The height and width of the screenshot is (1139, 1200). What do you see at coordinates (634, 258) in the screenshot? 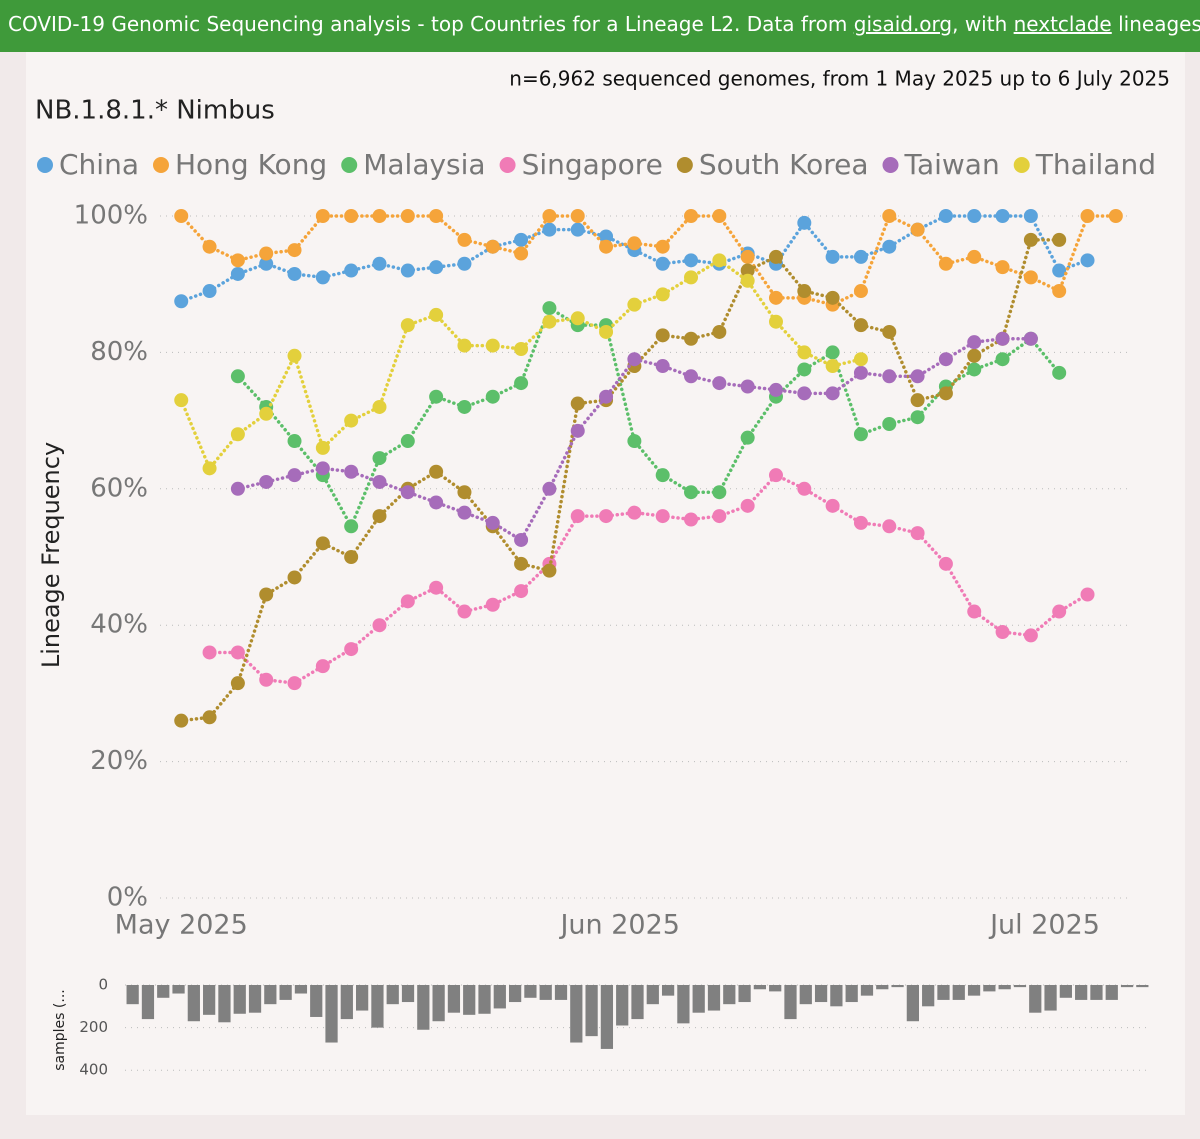
I see `series-line` at bounding box center [634, 258].